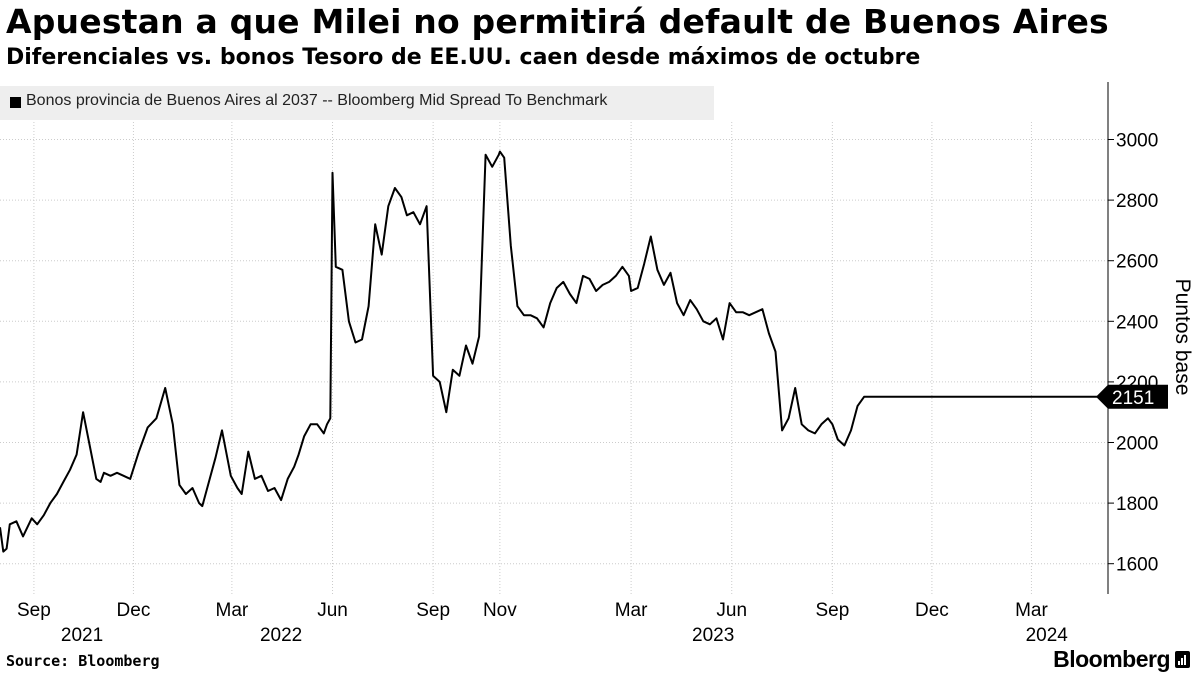 The height and width of the screenshot is (675, 1200). I want to click on bloomberg-terminal-icon, so click(1182, 659).